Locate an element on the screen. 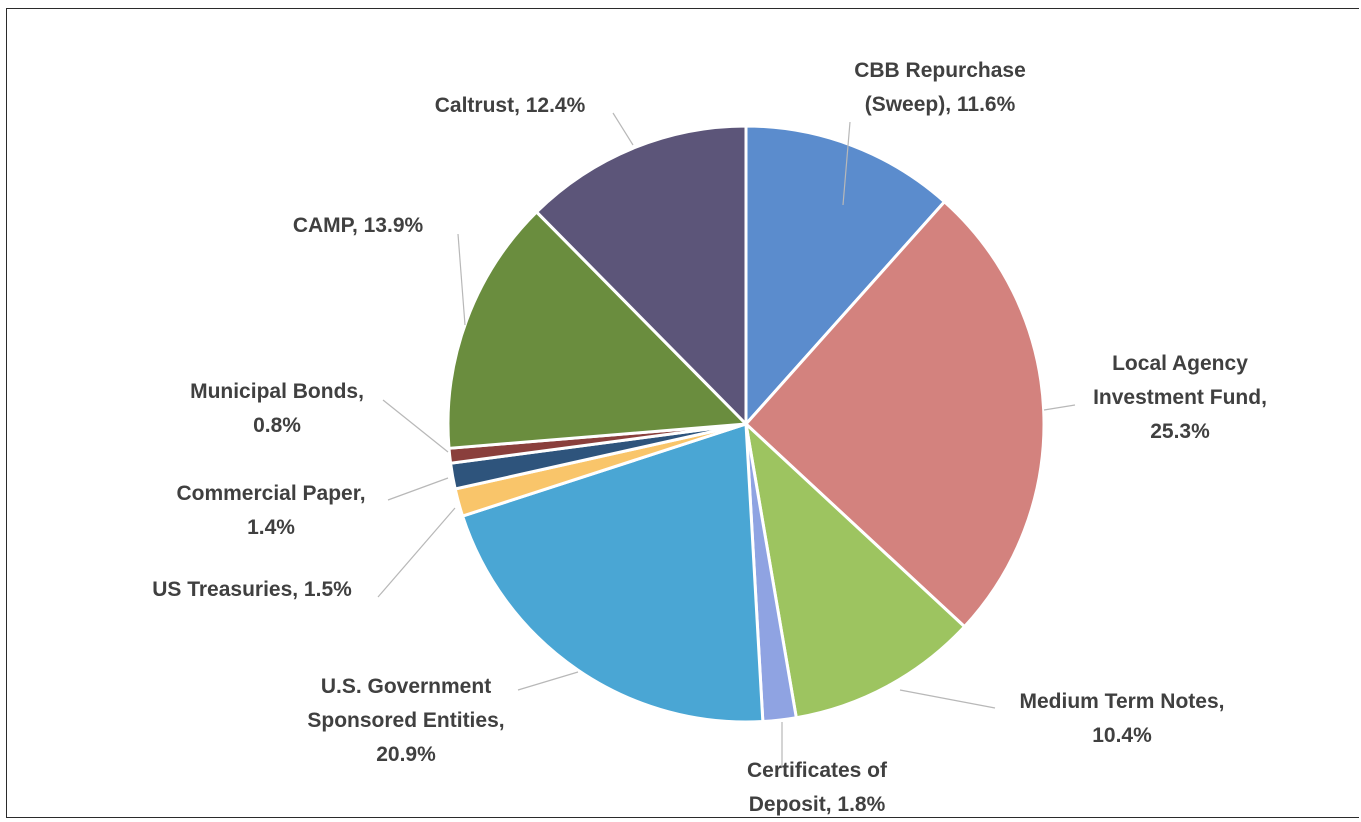  leader-u-s-government-sponsored-entities is located at coordinates (548, 681).